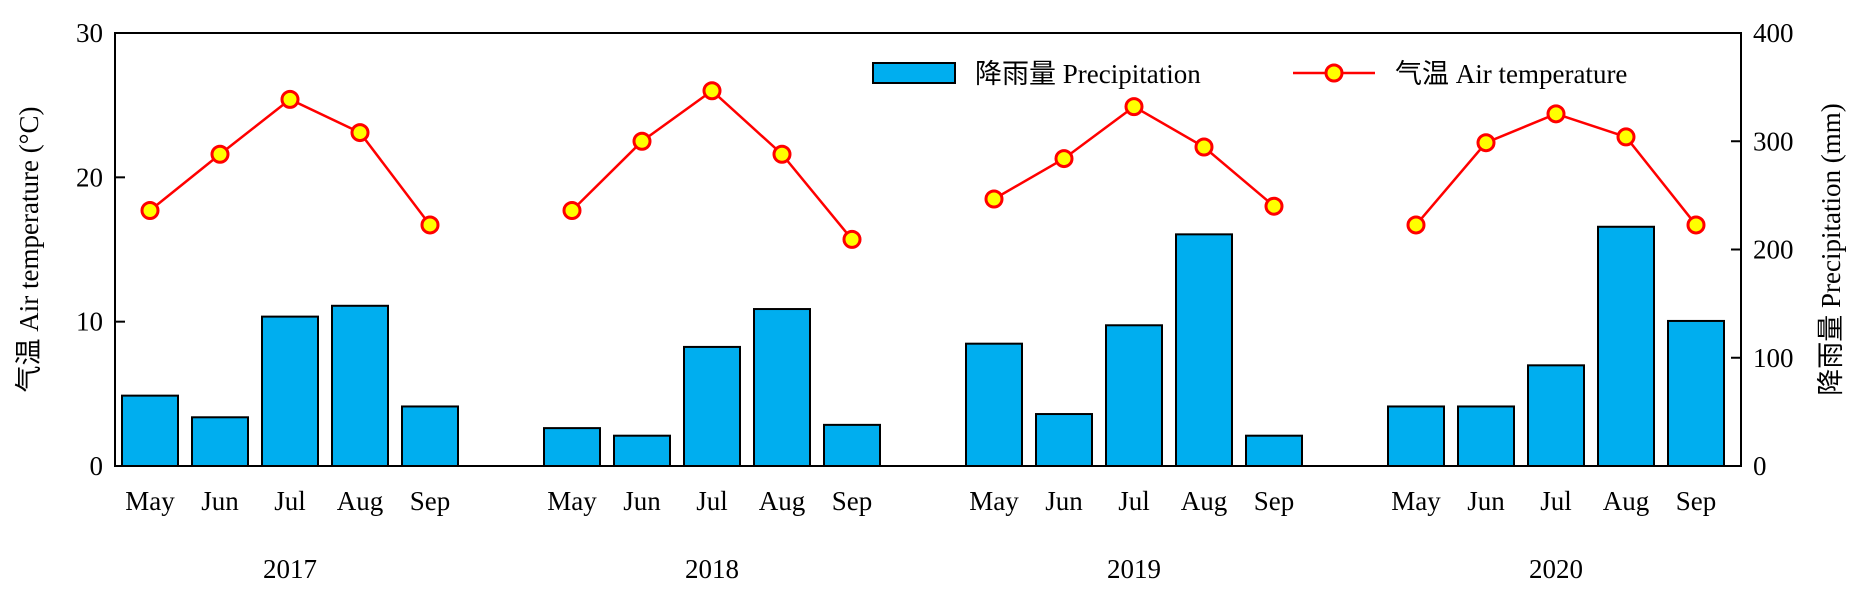 This screenshot has width=1859, height=603. I want to click on legend-temperature-marker, so click(1334, 73).